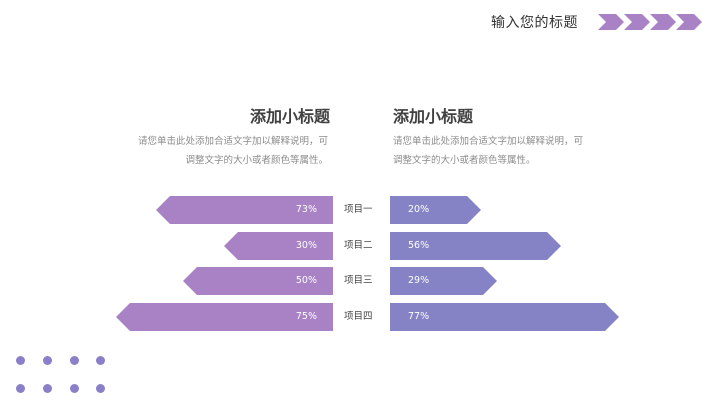 This screenshot has width=720, height=405. I want to click on left-bar-value: 75%, so click(306, 316).